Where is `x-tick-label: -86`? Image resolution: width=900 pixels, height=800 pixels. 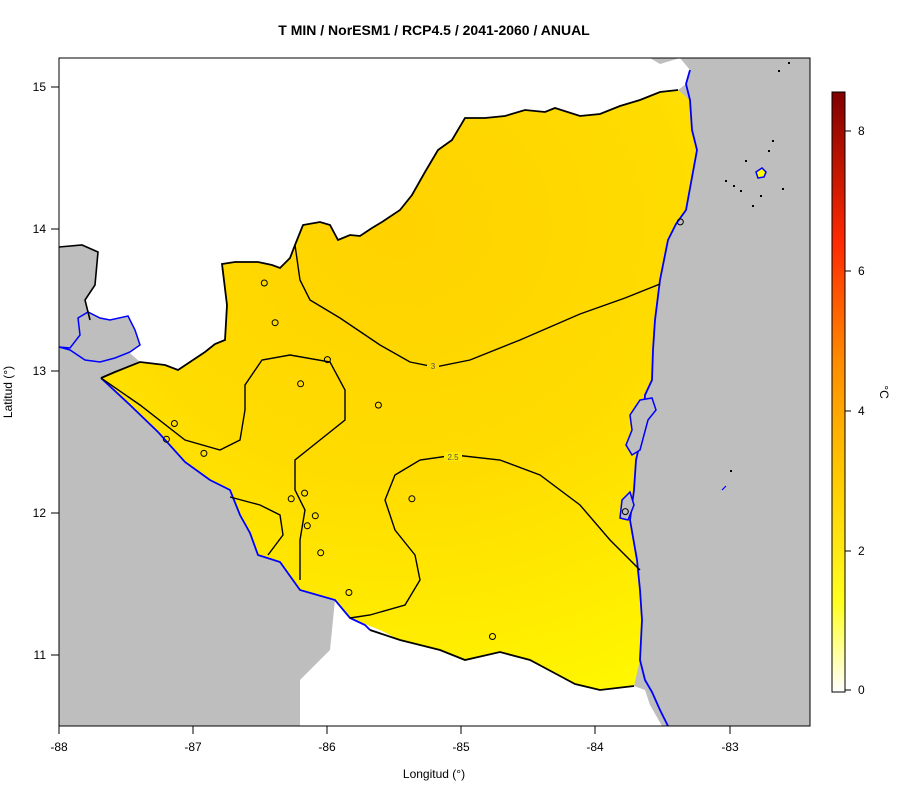
x-tick-label: -86 is located at coordinates (327, 747).